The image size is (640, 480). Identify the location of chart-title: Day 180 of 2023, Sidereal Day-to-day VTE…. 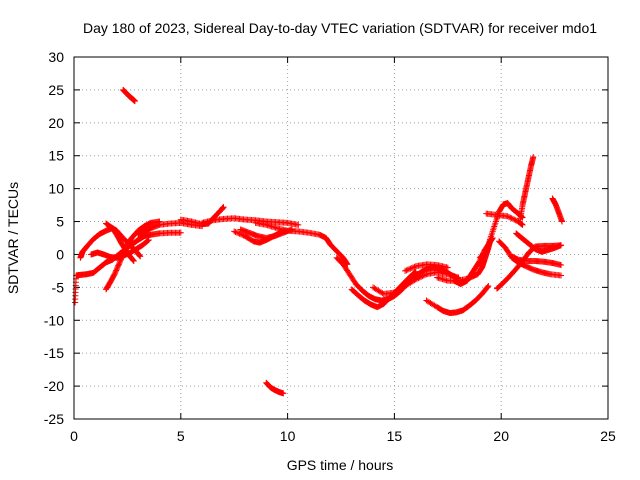
(340, 28).